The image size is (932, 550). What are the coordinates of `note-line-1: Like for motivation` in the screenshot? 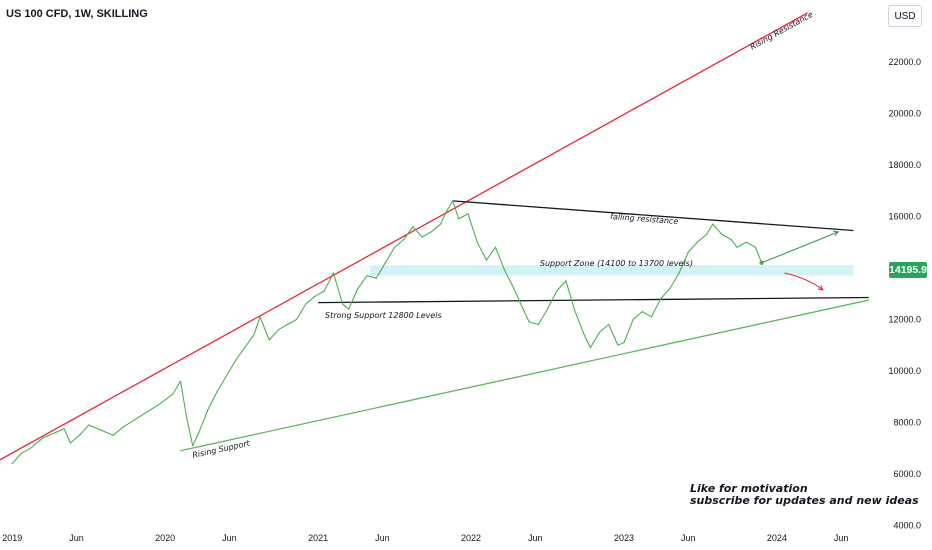 It's located at (749, 488).